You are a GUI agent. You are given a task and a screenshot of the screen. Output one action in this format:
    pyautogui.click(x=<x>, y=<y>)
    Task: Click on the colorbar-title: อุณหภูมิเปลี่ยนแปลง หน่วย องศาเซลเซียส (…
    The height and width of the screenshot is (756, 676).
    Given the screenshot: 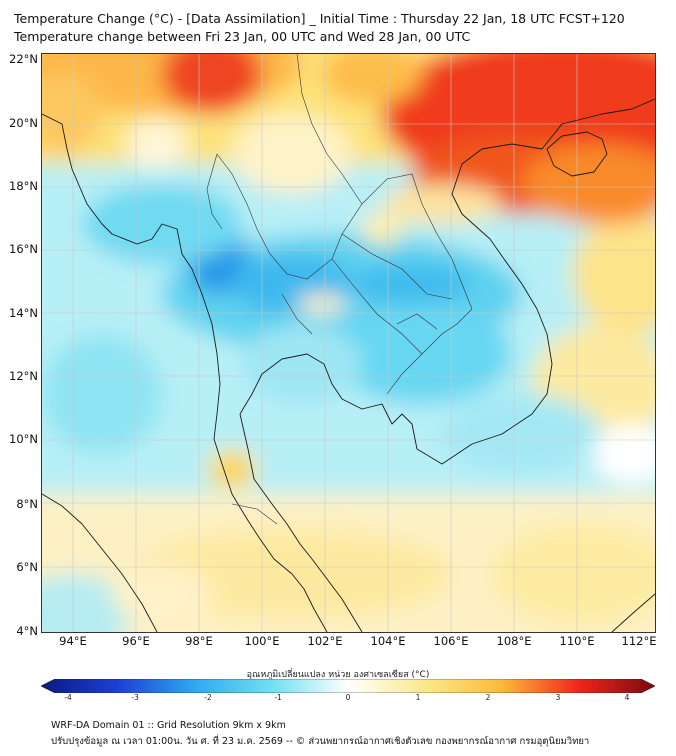 What is the action you would take?
    pyautogui.click(x=338, y=675)
    